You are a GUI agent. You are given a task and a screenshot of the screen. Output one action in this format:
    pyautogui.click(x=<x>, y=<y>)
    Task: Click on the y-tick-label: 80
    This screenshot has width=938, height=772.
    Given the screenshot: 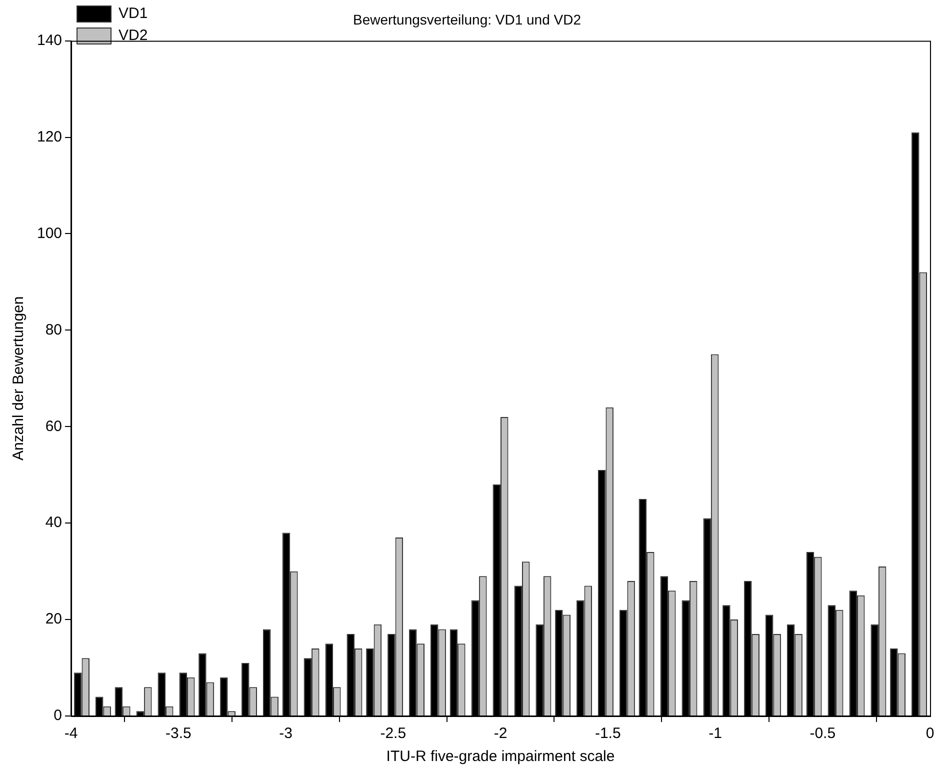 What is the action you would take?
    pyautogui.click(x=53, y=329)
    